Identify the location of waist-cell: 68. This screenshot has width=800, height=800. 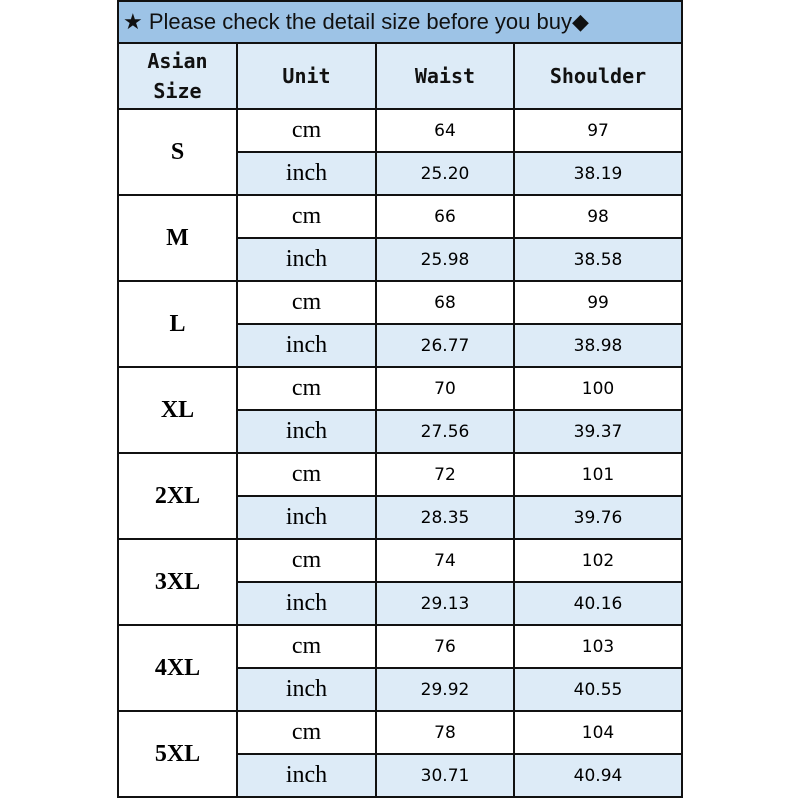
(445, 302).